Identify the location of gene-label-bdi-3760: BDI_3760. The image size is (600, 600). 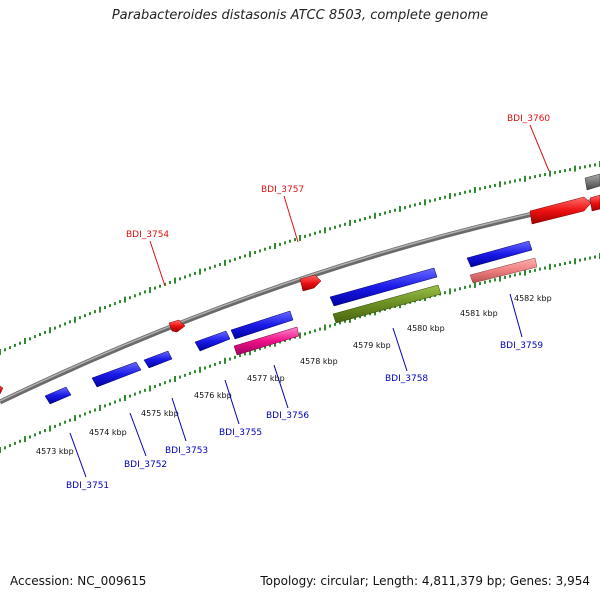
(528, 119).